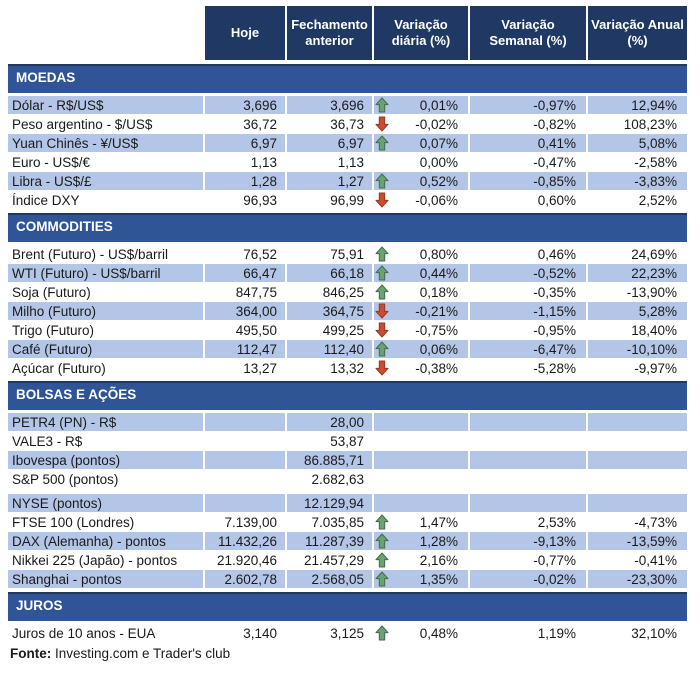  What do you see at coordinates (246, 560) in the screenshot?
I see `cell-hoje: 21.920,46` at bounding box center [246, 560].